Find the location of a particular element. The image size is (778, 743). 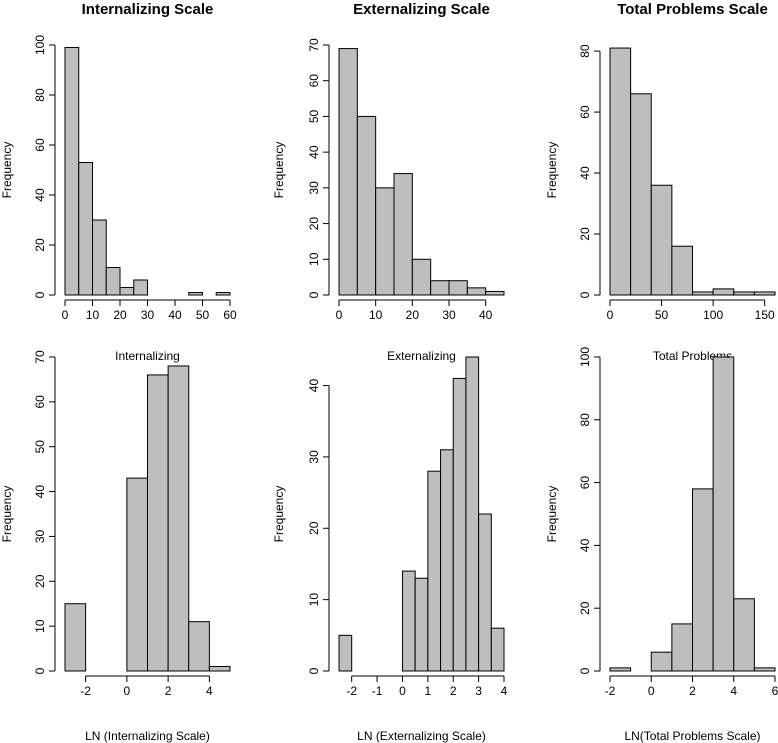

x-tick-label: -1 is located at coordinates (377, 691).